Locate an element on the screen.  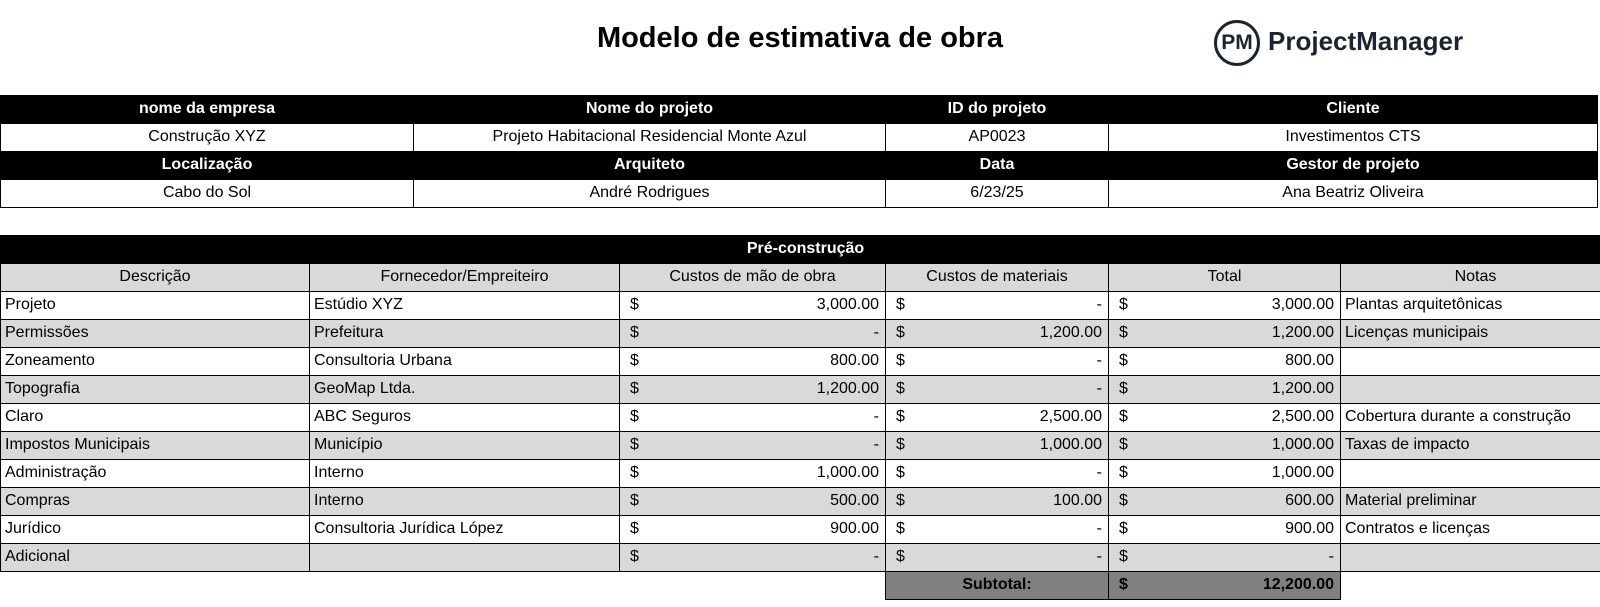
vendor: Estúdio XYZ is located at coordinates (464, 305).